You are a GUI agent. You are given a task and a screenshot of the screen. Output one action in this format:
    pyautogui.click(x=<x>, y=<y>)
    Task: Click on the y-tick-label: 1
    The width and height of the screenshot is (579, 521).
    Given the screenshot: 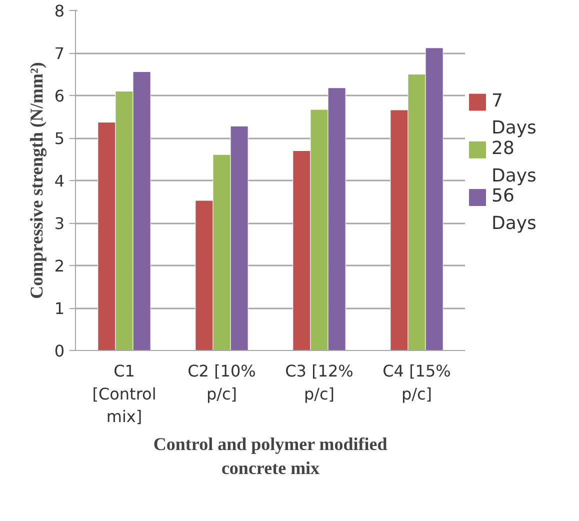 What is the action you would take?
    pyautogui.click(x=59, y=308)
    